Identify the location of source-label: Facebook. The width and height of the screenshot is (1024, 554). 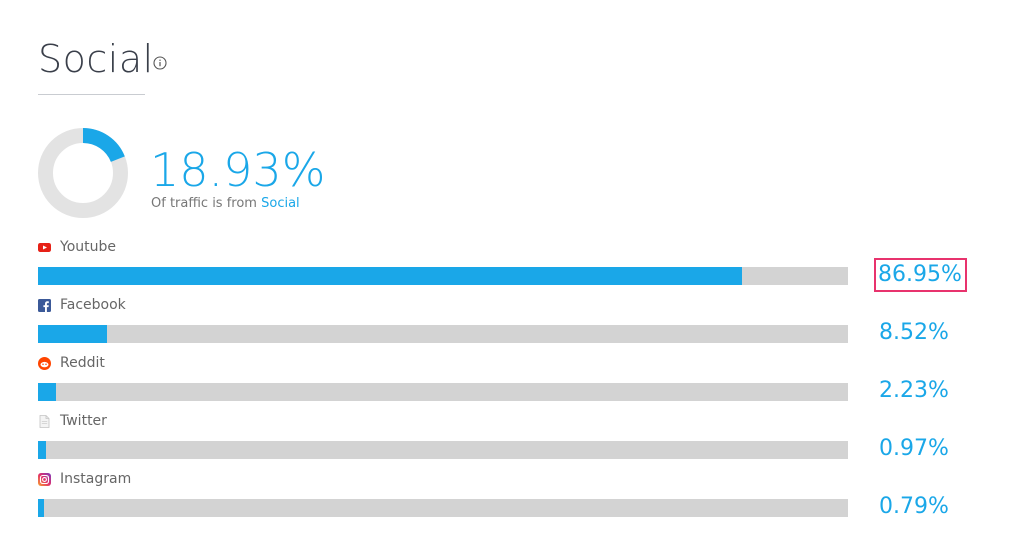
(82, 305).